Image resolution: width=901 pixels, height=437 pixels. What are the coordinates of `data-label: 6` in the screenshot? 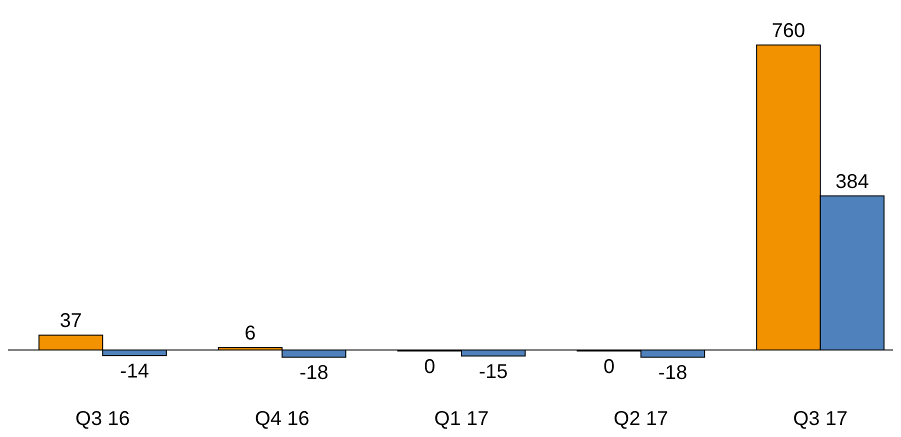 It's located at (250, 333).